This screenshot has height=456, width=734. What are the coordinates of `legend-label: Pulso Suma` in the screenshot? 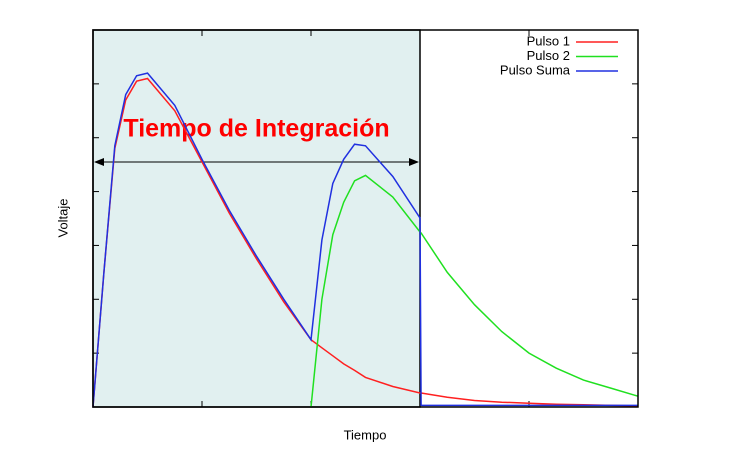 It's located at (535, 69).